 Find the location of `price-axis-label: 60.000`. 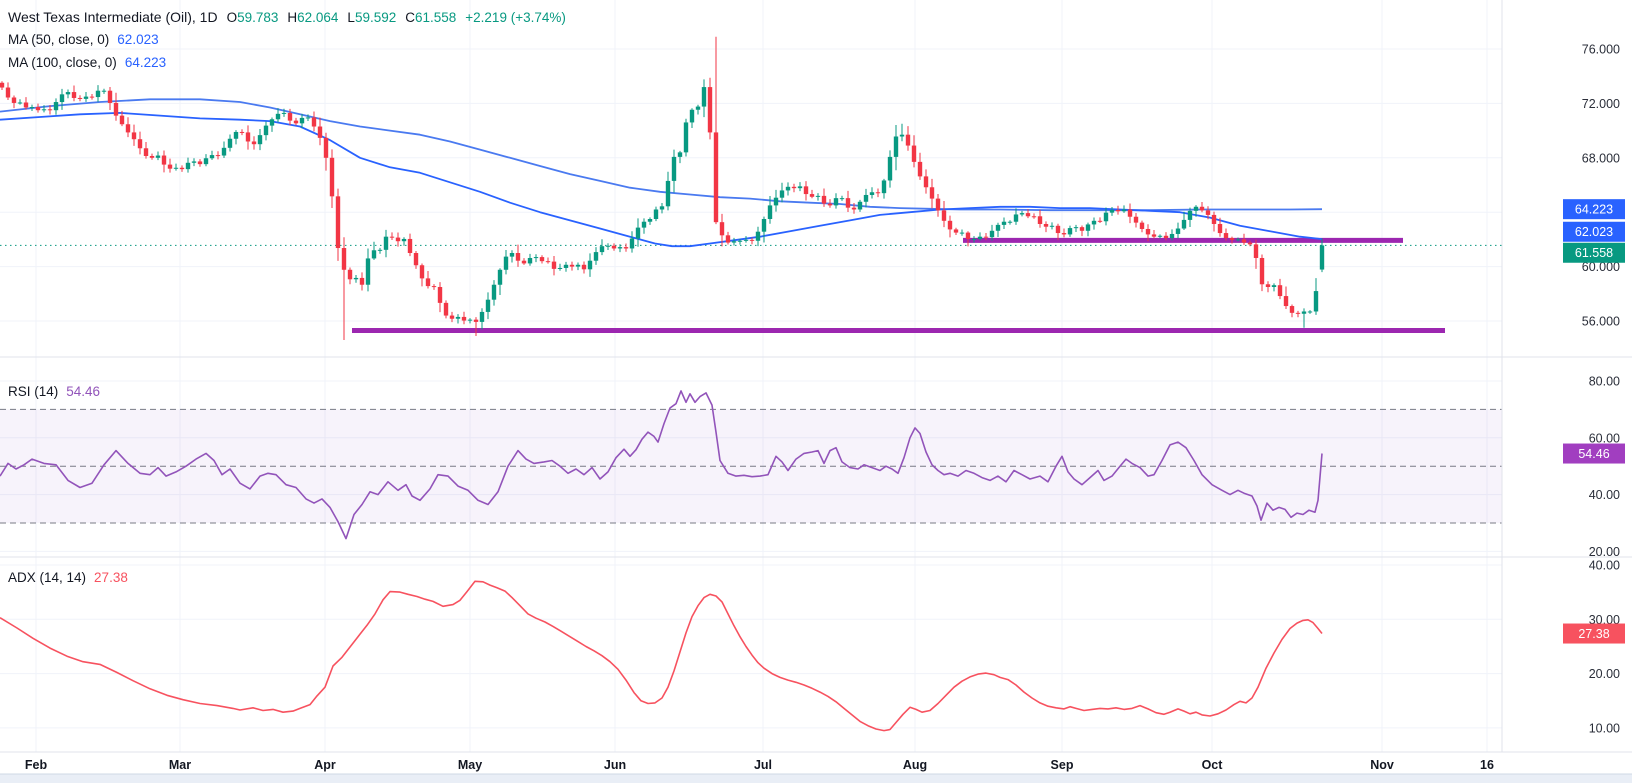

price-axis-label: 60.000 is located at coordinates (1601, 267).